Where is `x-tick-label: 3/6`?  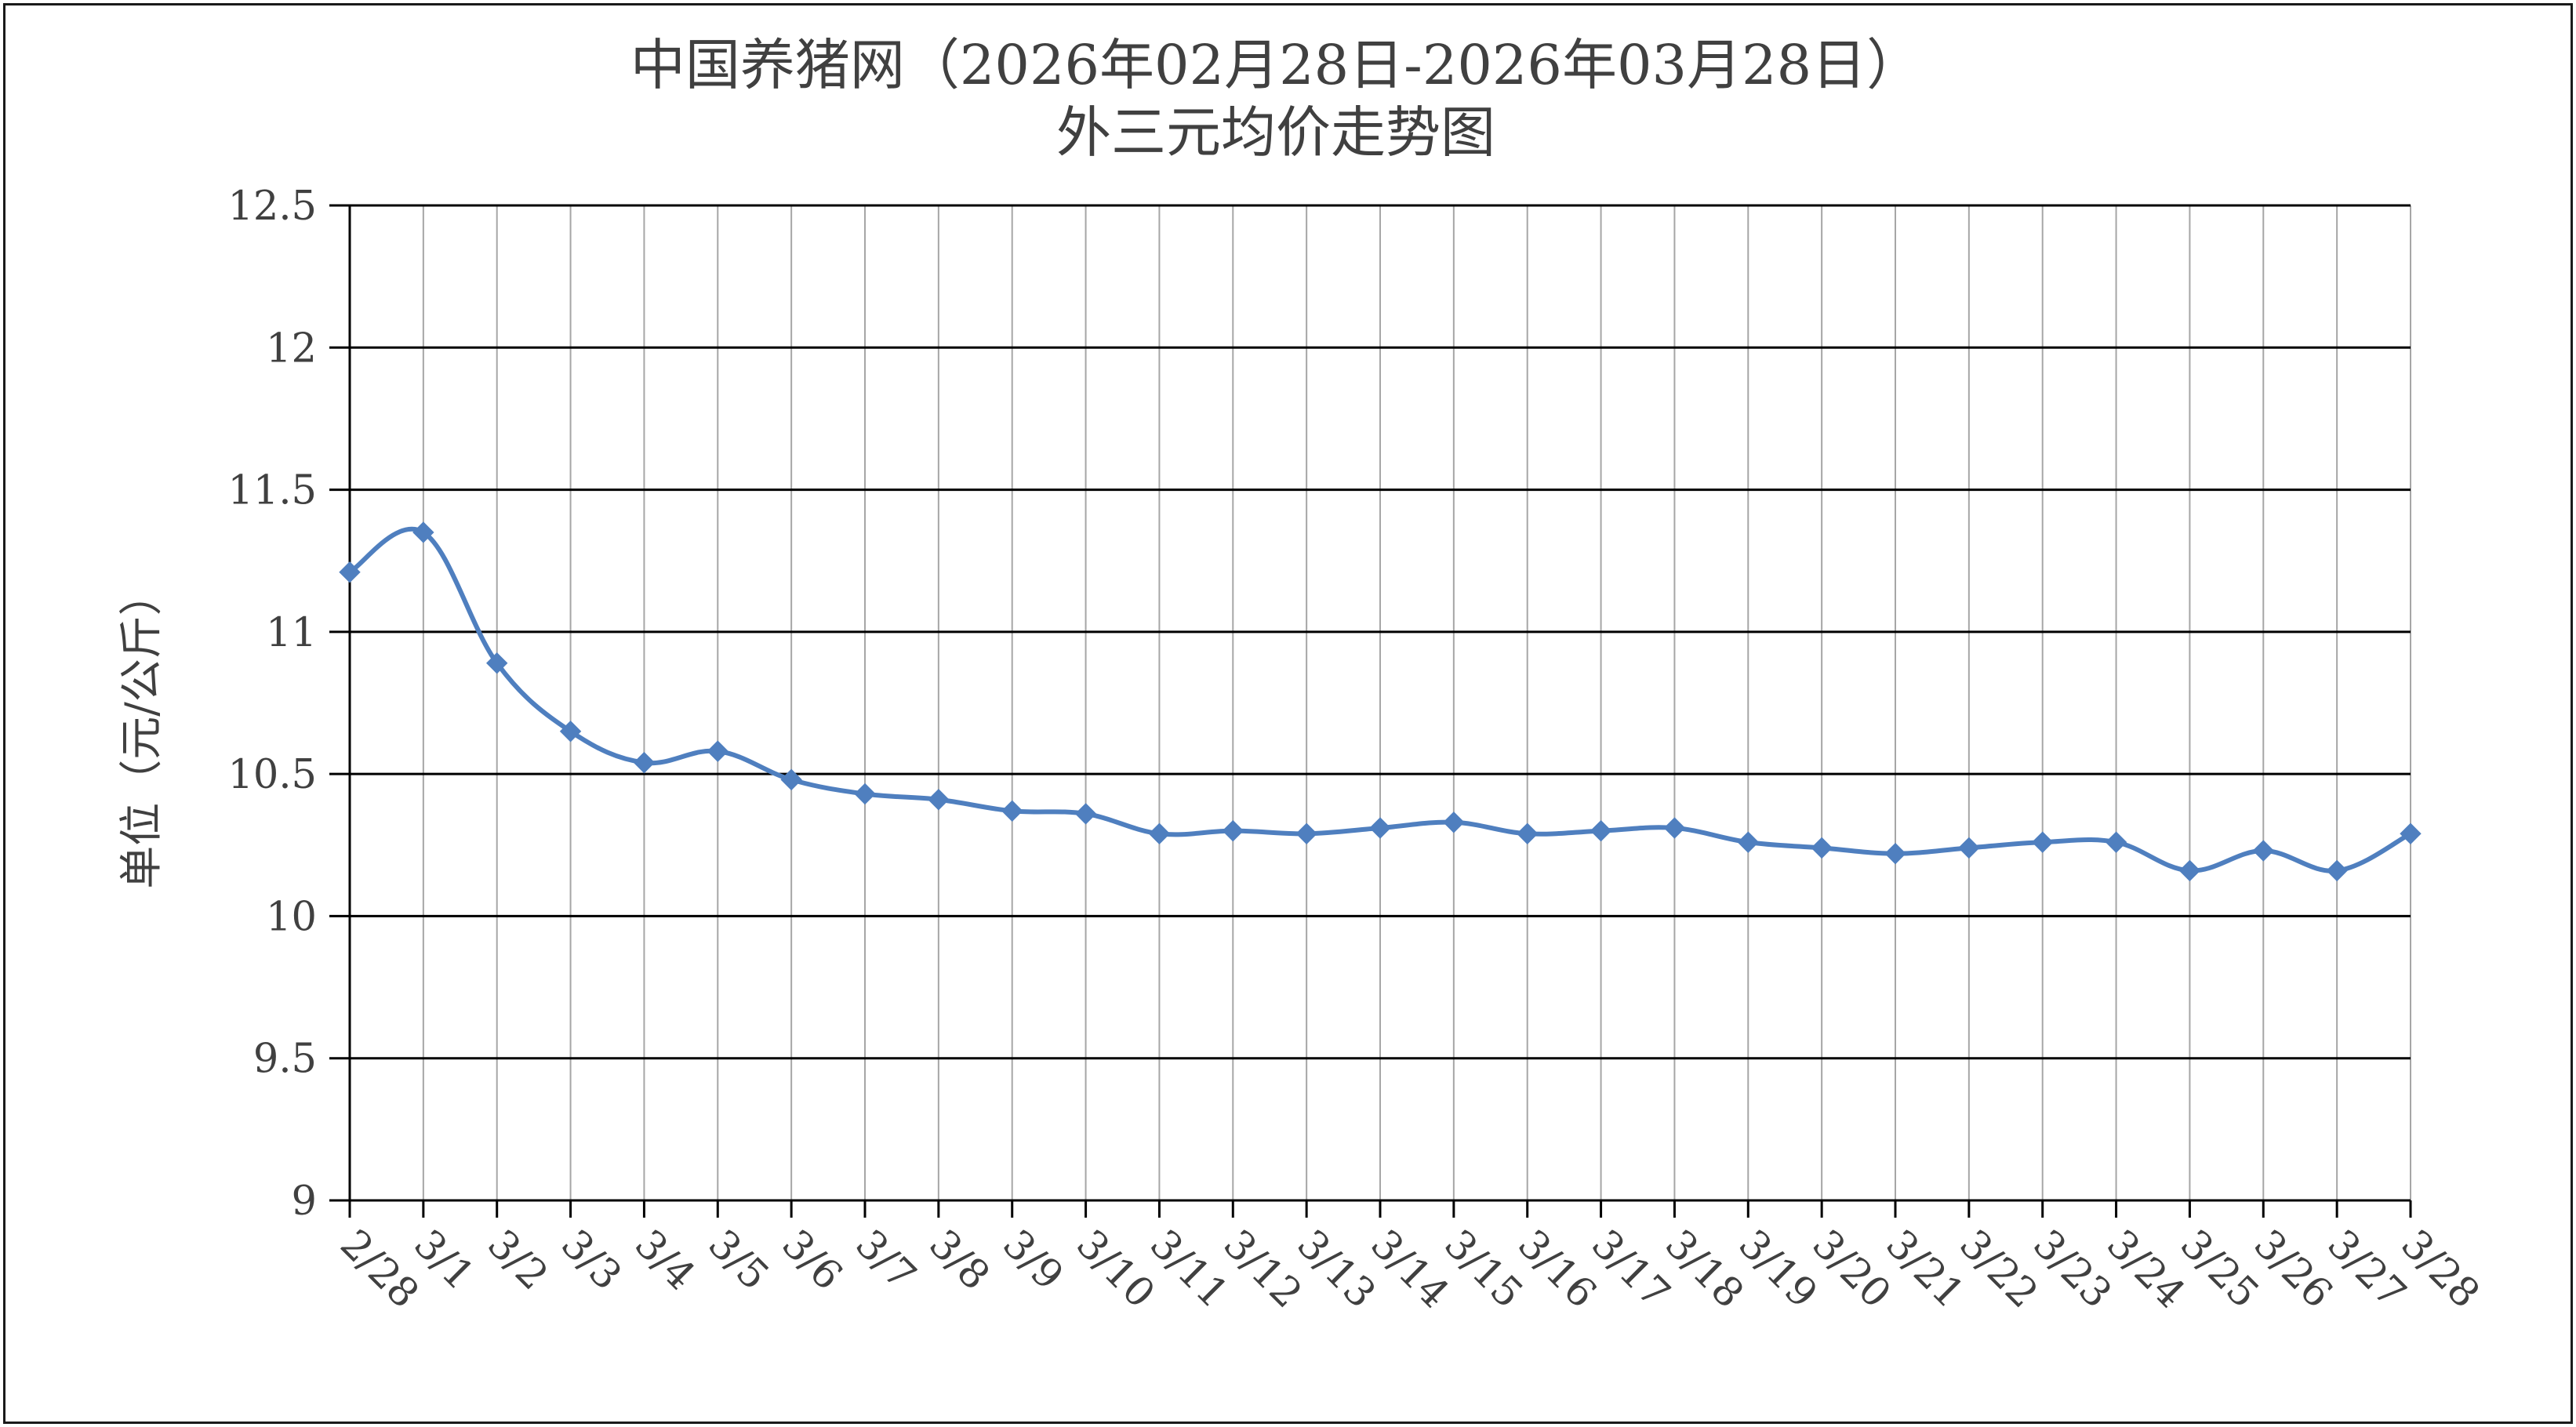 x-tick-label: 3/6 is located at coordinates (811, 1260).